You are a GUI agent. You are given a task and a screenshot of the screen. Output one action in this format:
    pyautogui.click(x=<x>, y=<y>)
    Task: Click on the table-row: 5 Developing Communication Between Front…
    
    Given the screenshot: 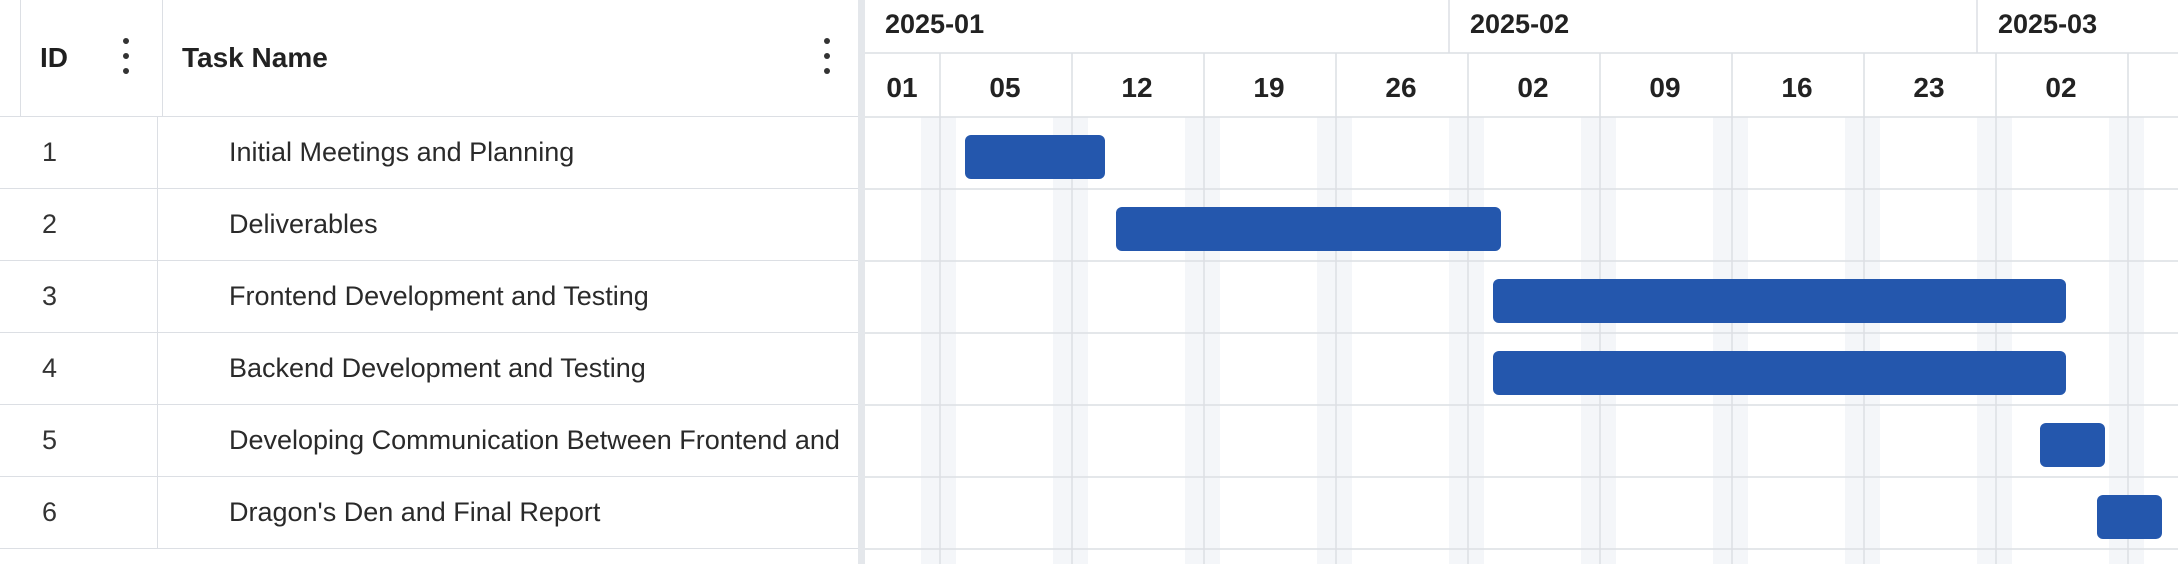 What is the action you would take?
    pyautogui.click(x=429, y=441)
    